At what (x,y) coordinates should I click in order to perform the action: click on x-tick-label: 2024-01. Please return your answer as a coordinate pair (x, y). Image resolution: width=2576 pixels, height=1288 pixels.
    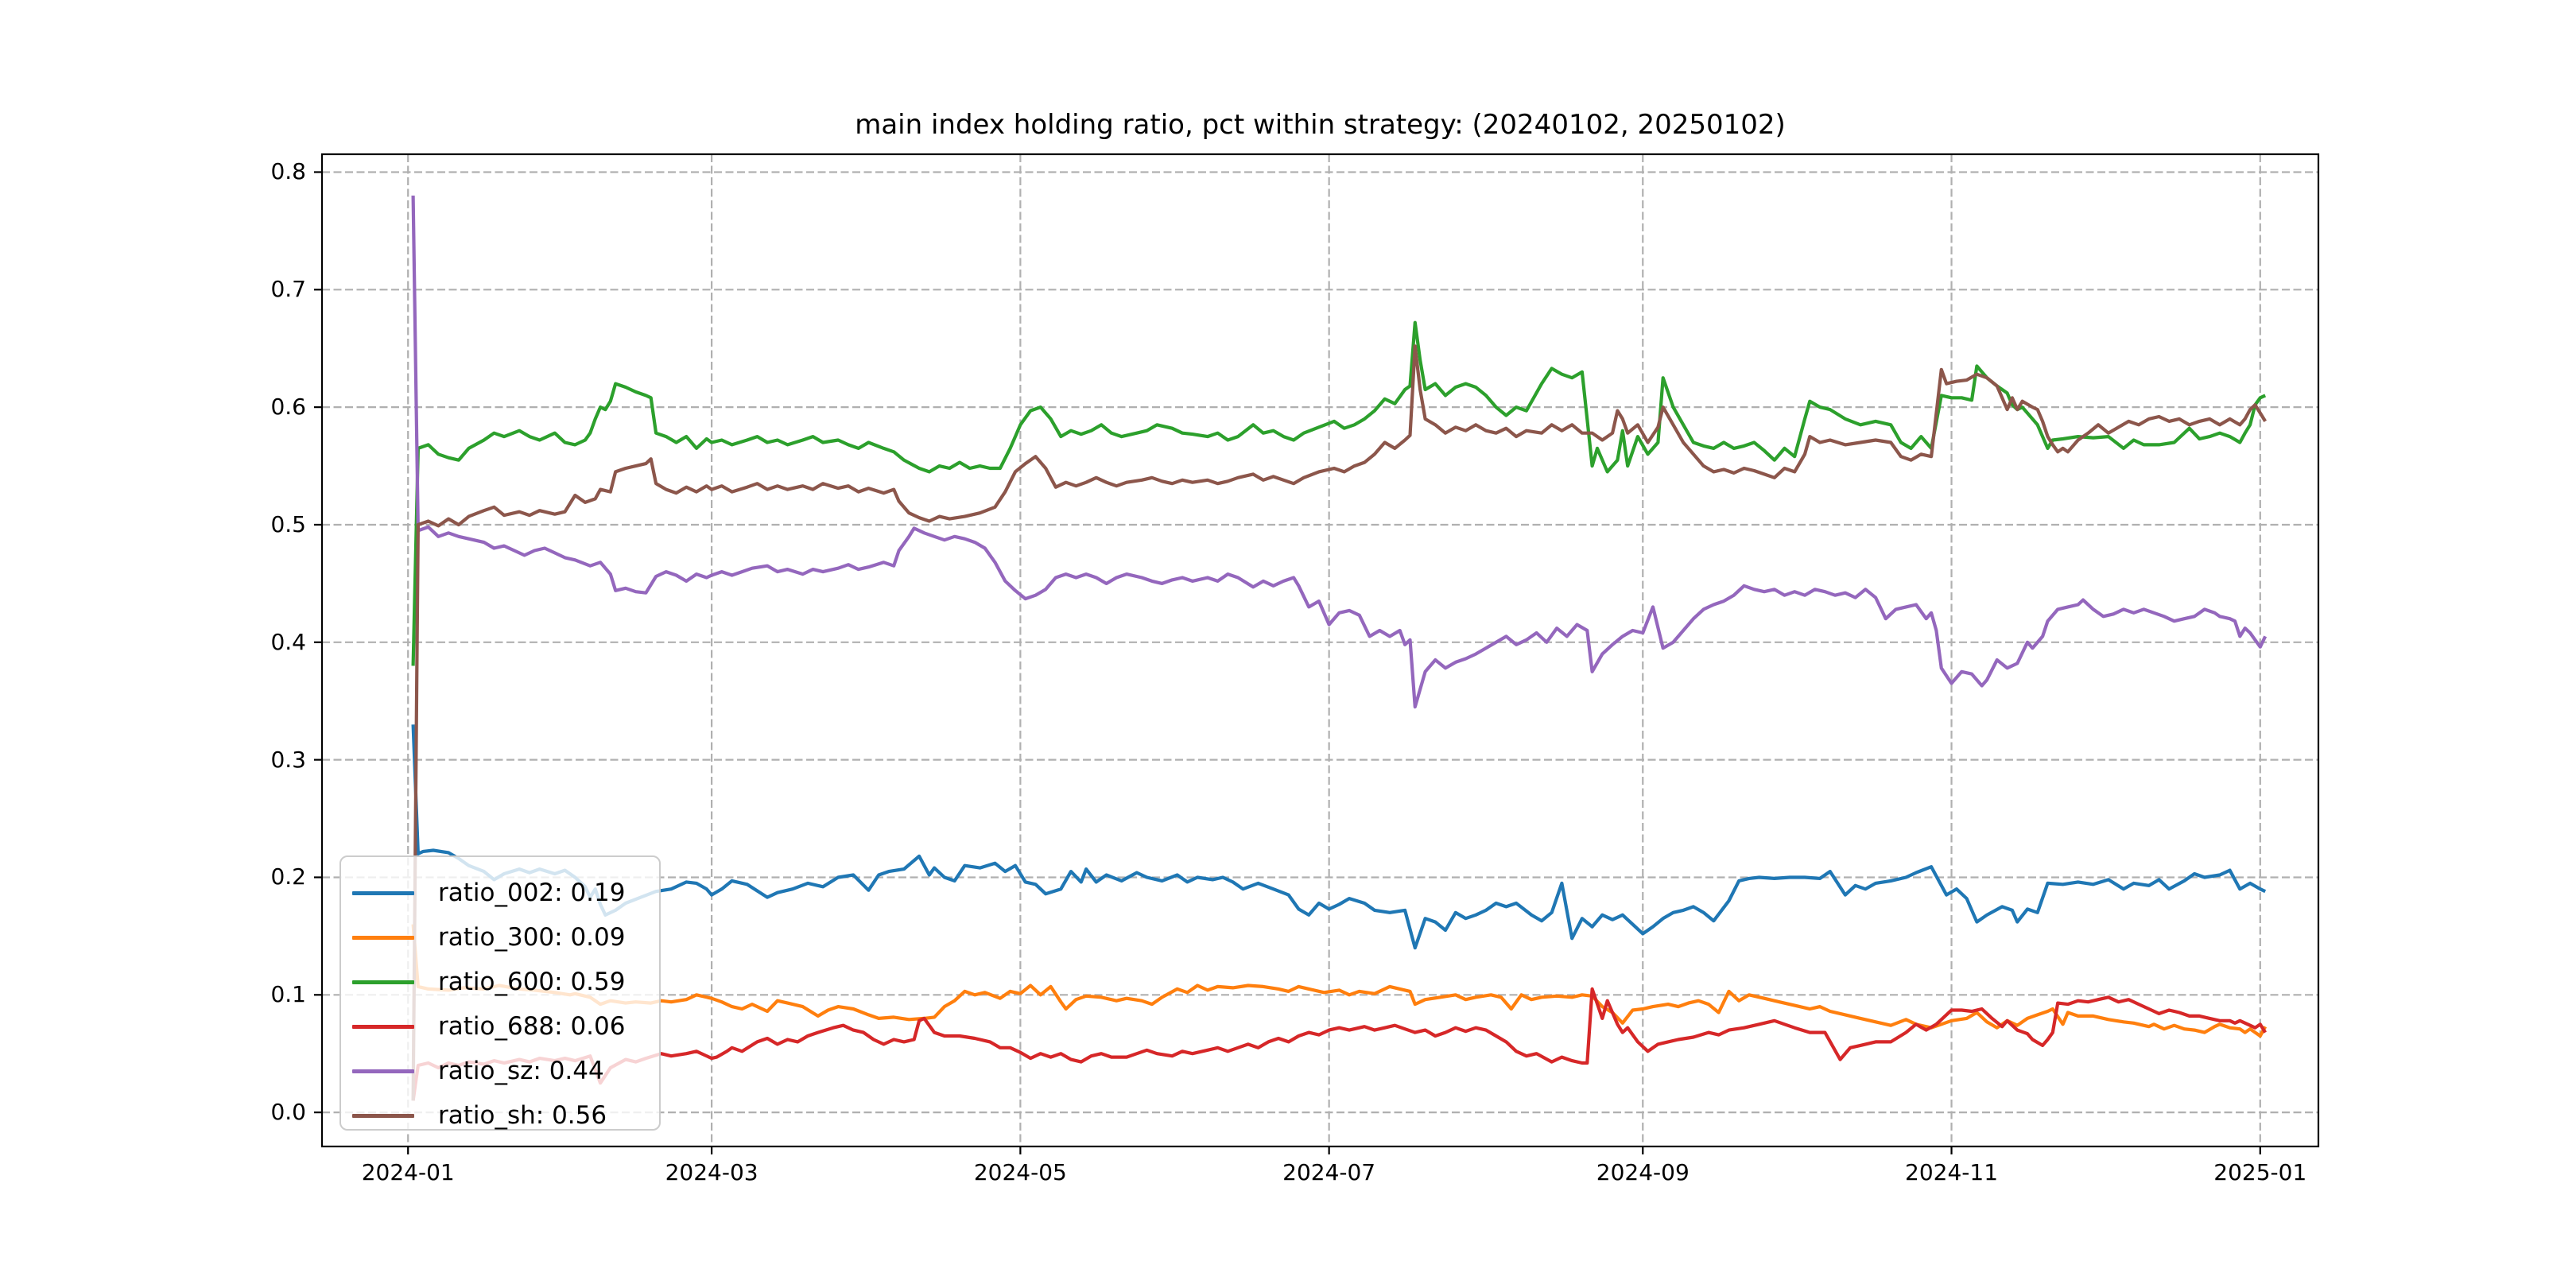
    Looking at the image, I should click on (408, 1172).